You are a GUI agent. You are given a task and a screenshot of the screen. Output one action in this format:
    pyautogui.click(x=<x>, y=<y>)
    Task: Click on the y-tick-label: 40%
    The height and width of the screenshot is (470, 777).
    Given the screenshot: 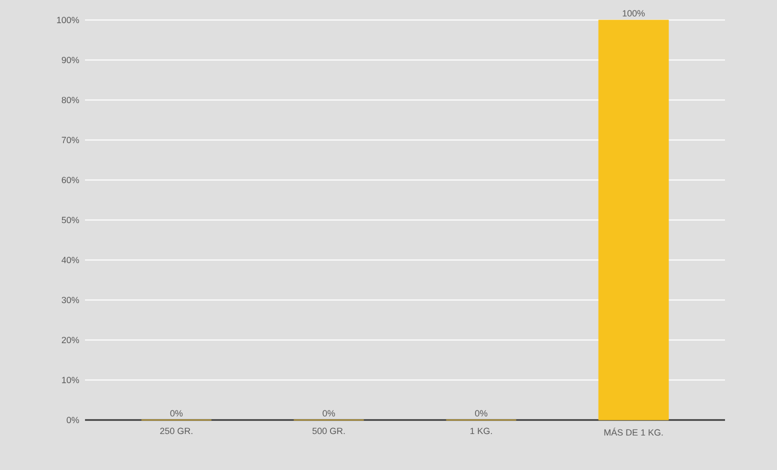 What is the action you would take?
    pyautogui.click(x=71, y=260)
    